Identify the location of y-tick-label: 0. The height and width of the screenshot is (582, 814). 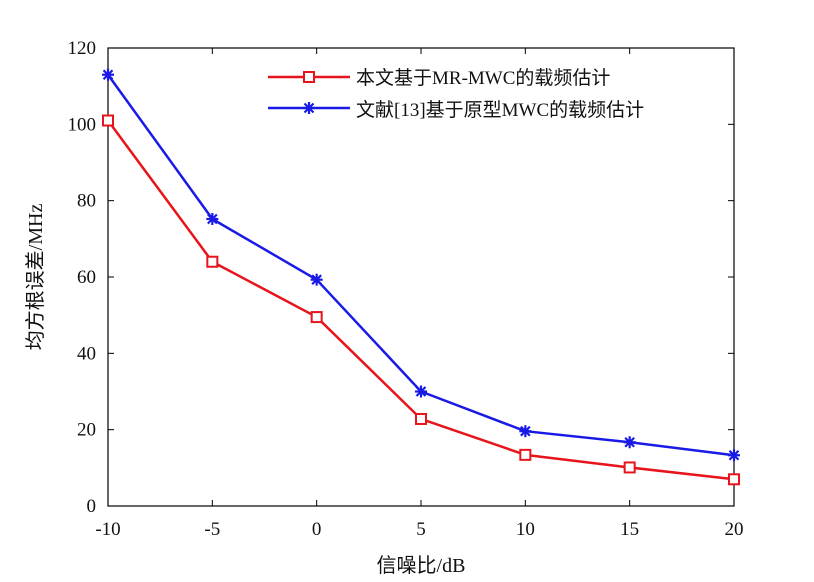
(92, 506).